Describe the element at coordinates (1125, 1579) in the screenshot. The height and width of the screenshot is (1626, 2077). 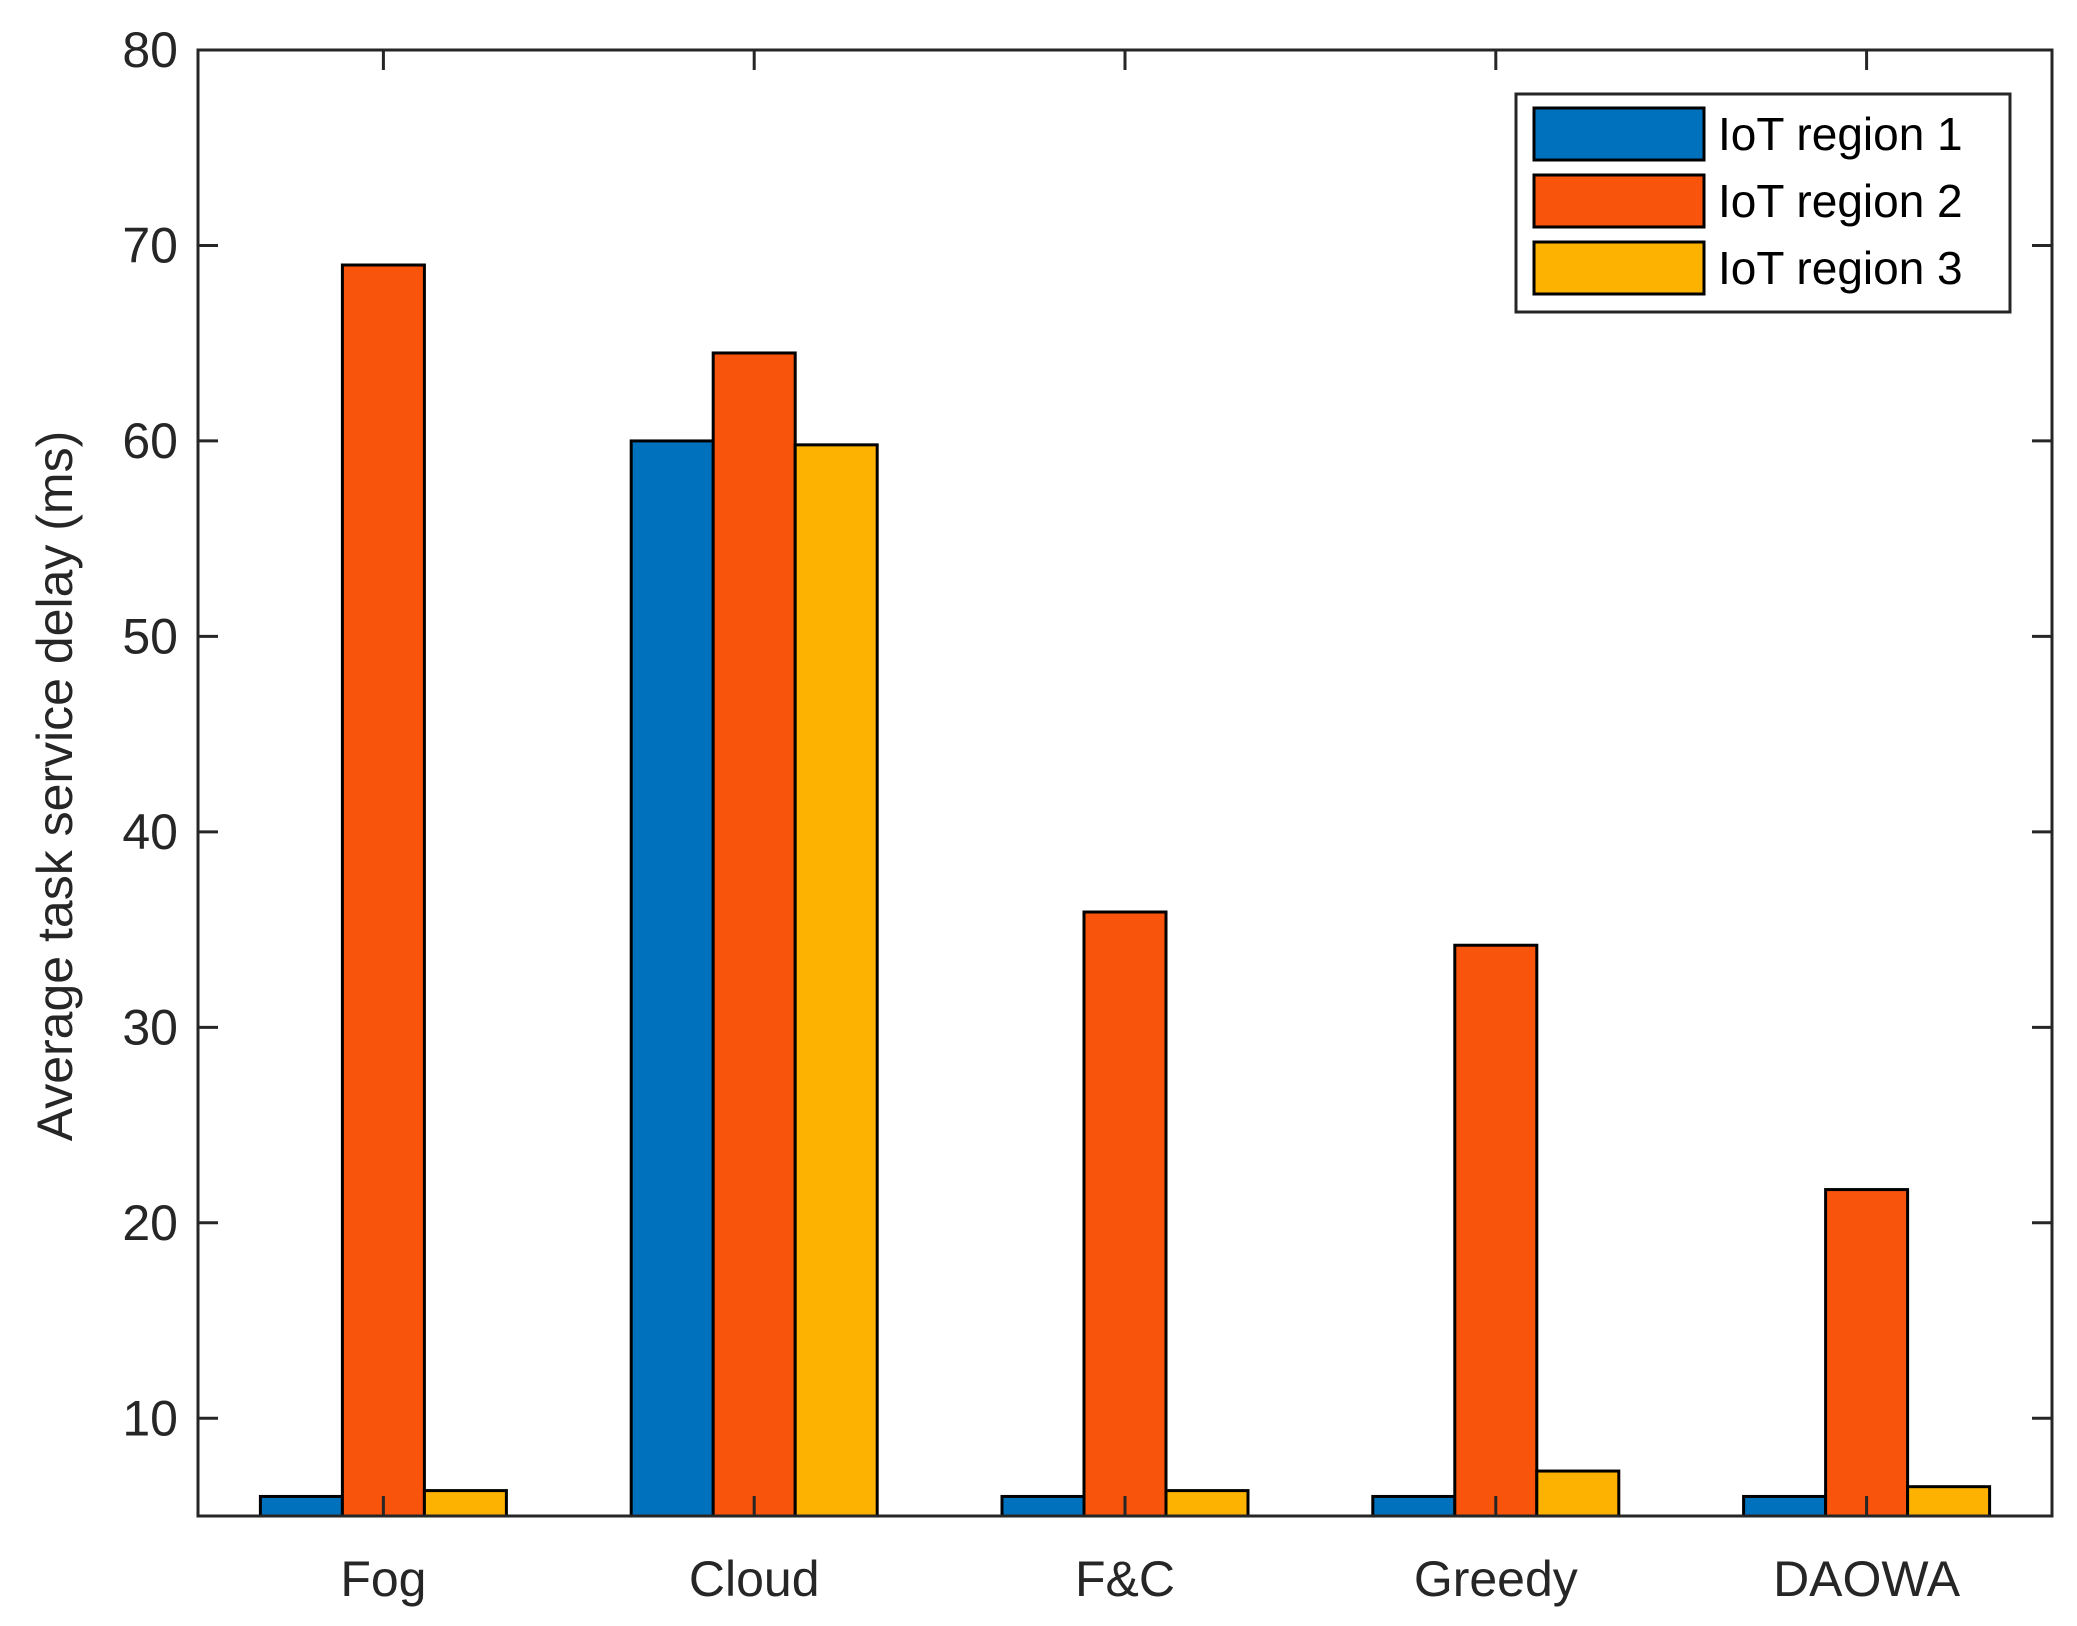
I see `x-tick-label: F&C` at that location.